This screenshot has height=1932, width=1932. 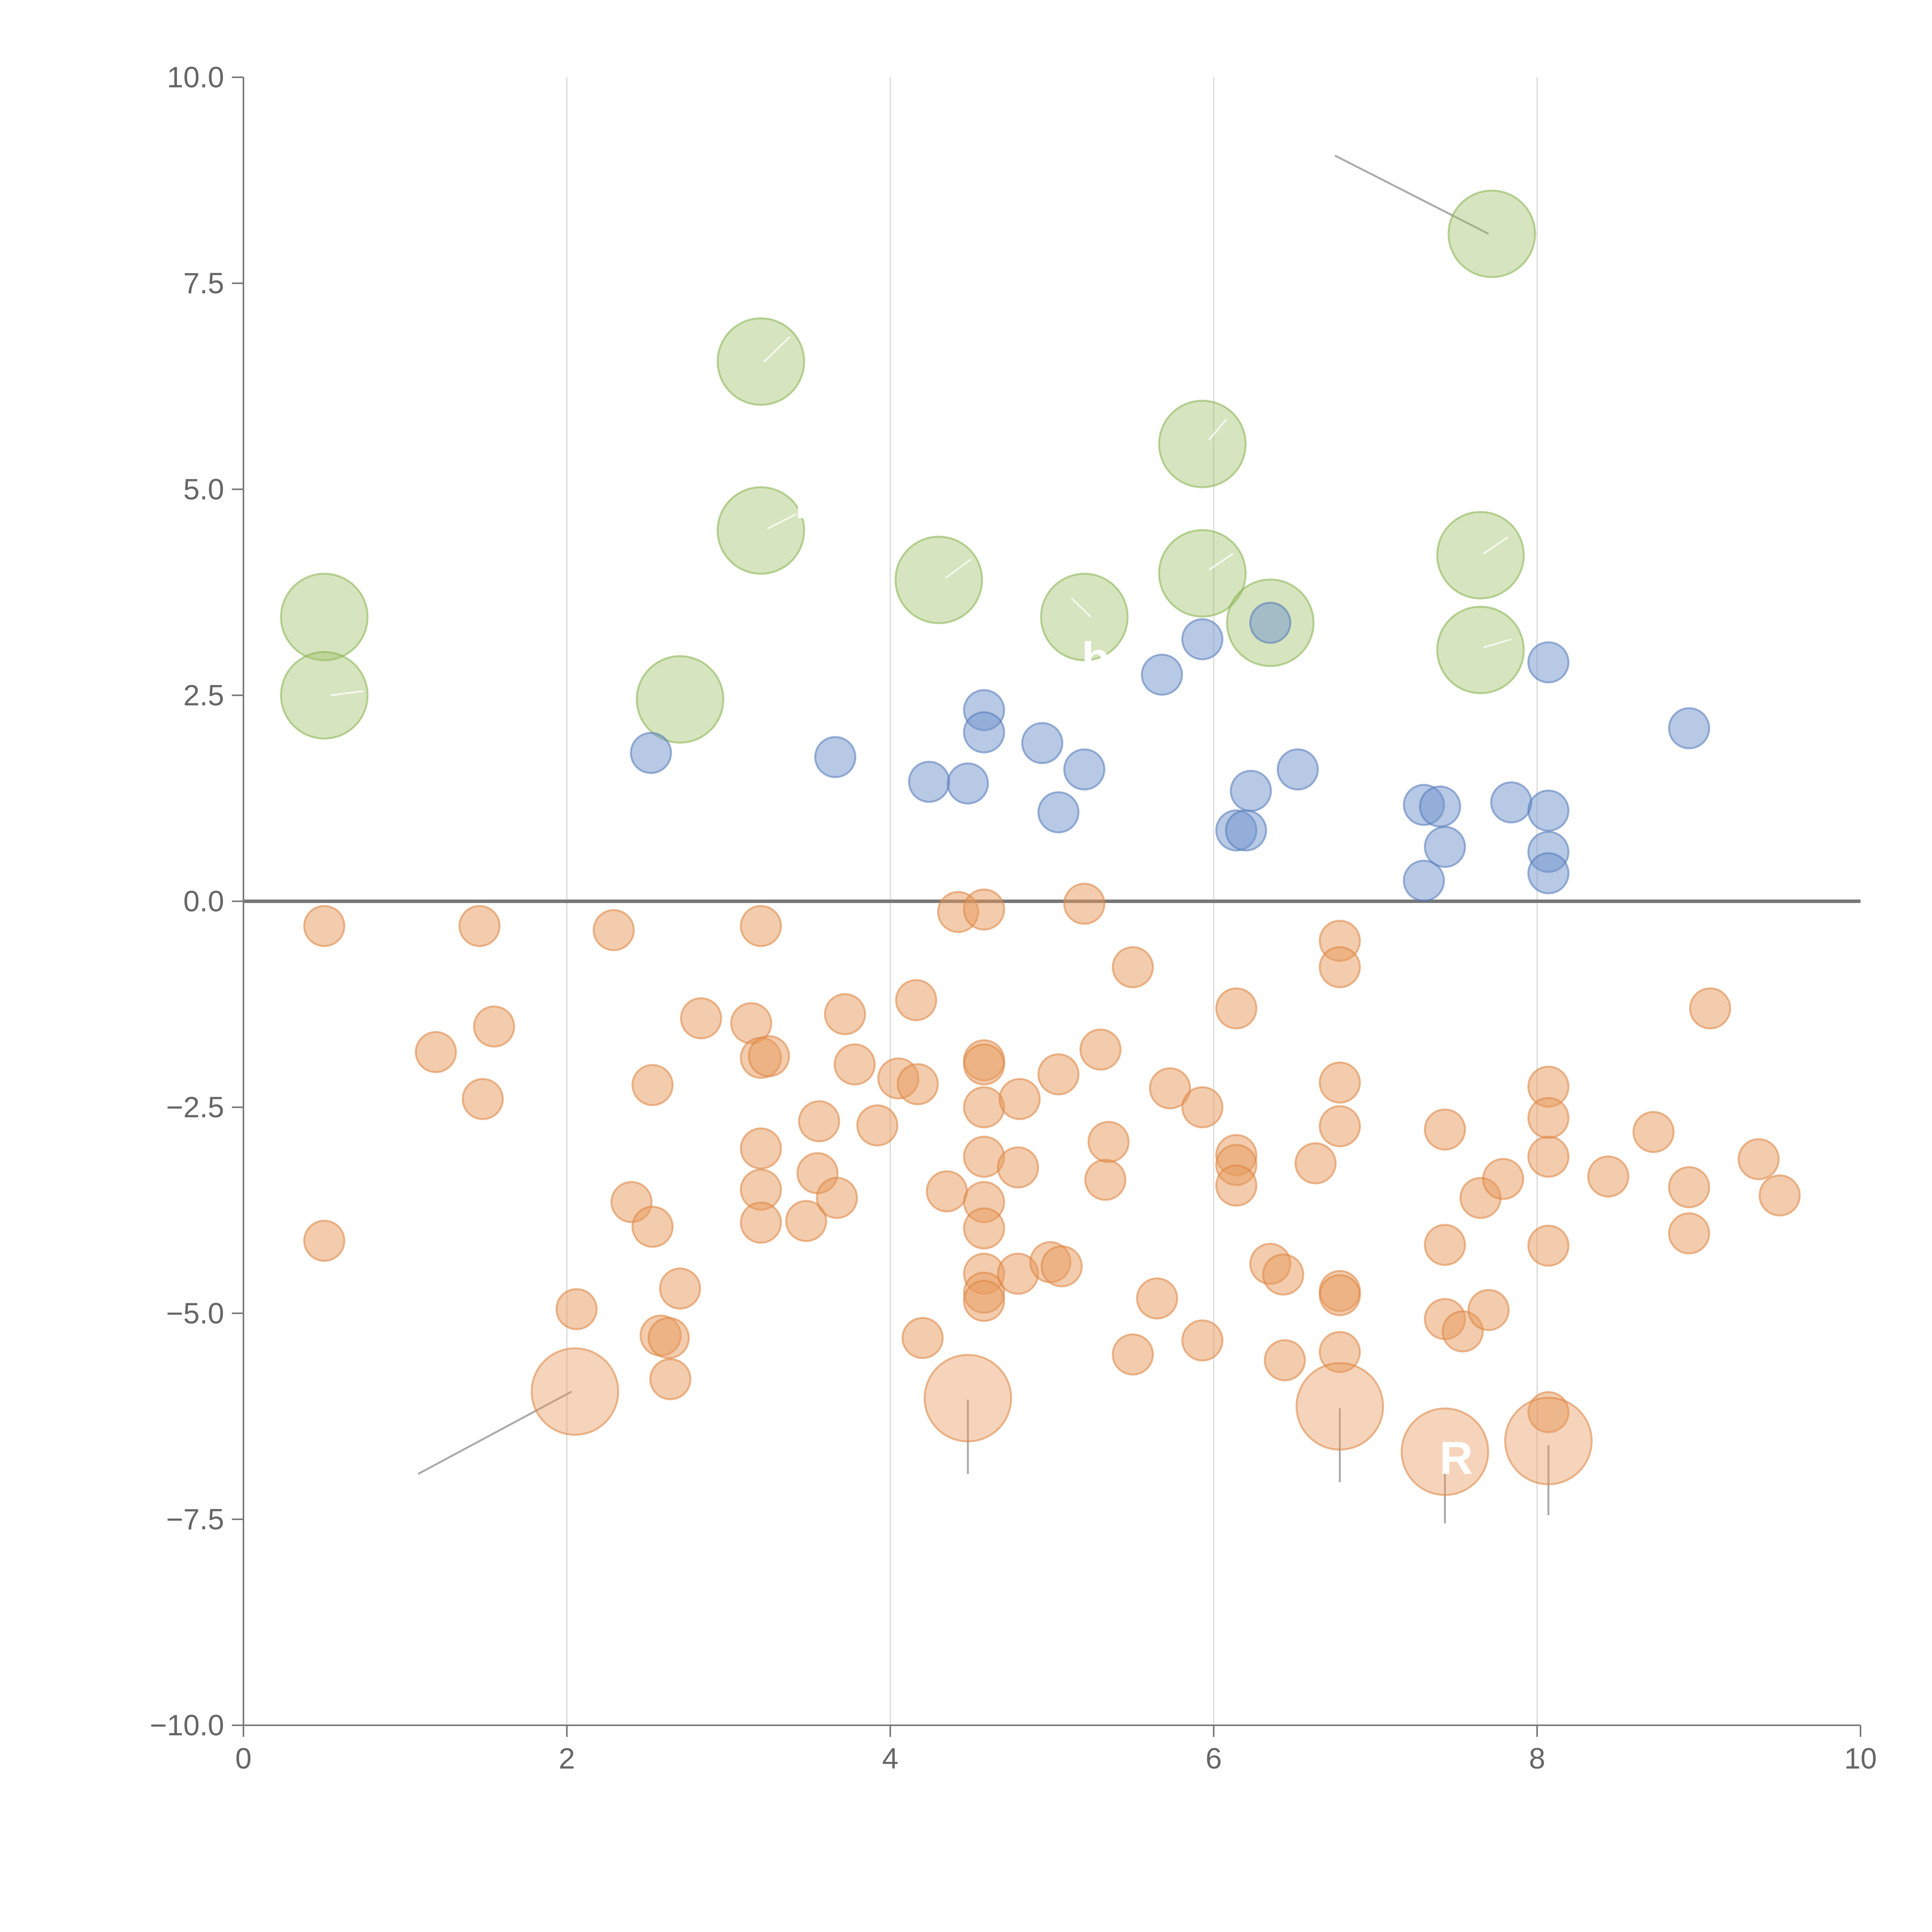 I want to click on inline-label: b i, so click(x=1109, y=659).